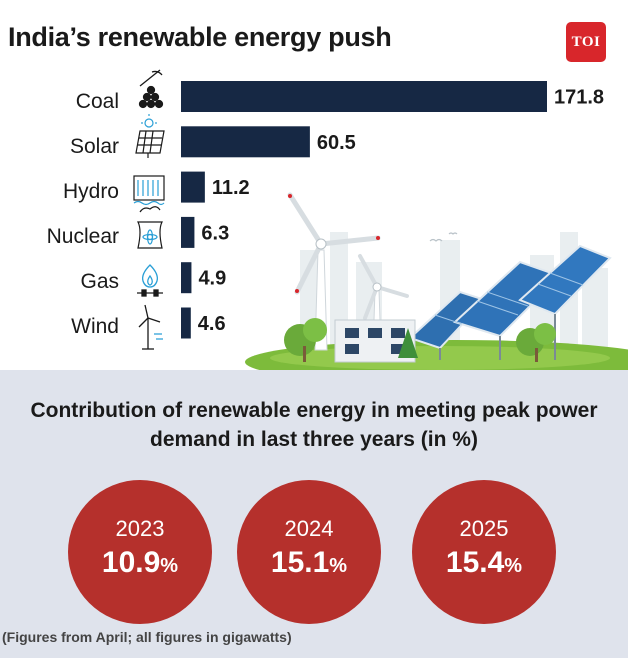 This screenshot has width=628, height=658. I want to click on year-label: 2025, so click(484, 528).